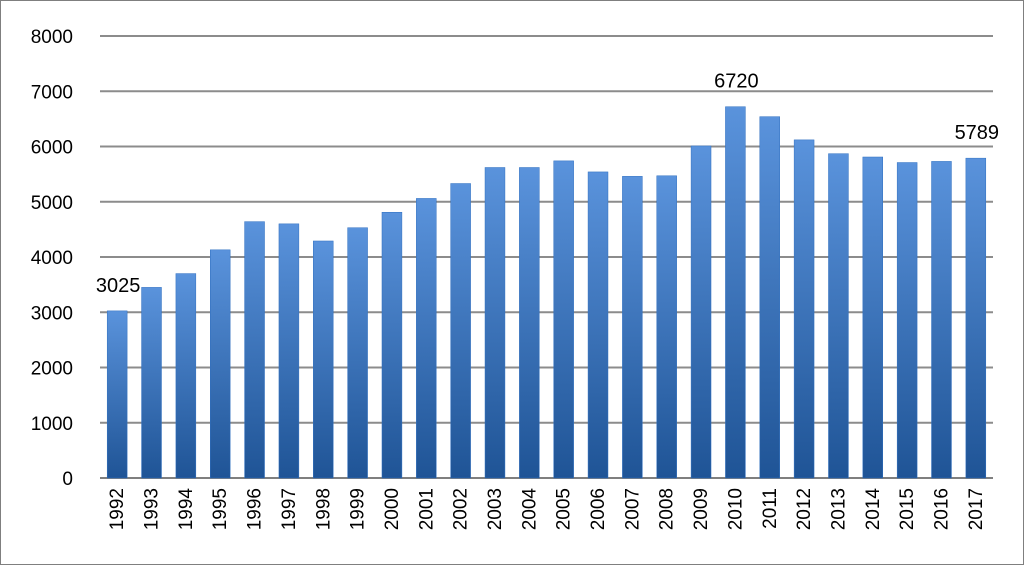 This screenshot has height=565, width=1024. What do you see at coordinates (392, 509) in the screenshot?
I see `x-tick-label: 2000` at bounding box center [392, 509].